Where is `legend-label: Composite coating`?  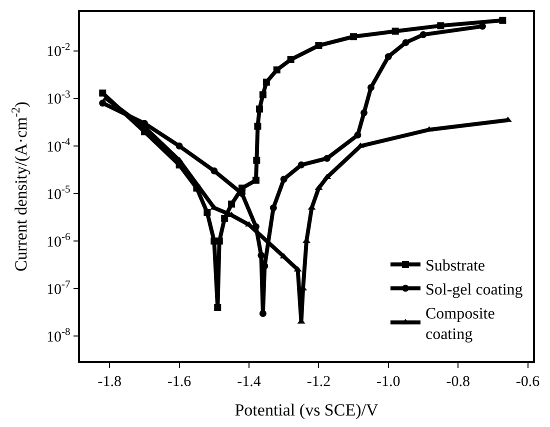 legend-label: Composite coating is located at coordinates (460, 324).